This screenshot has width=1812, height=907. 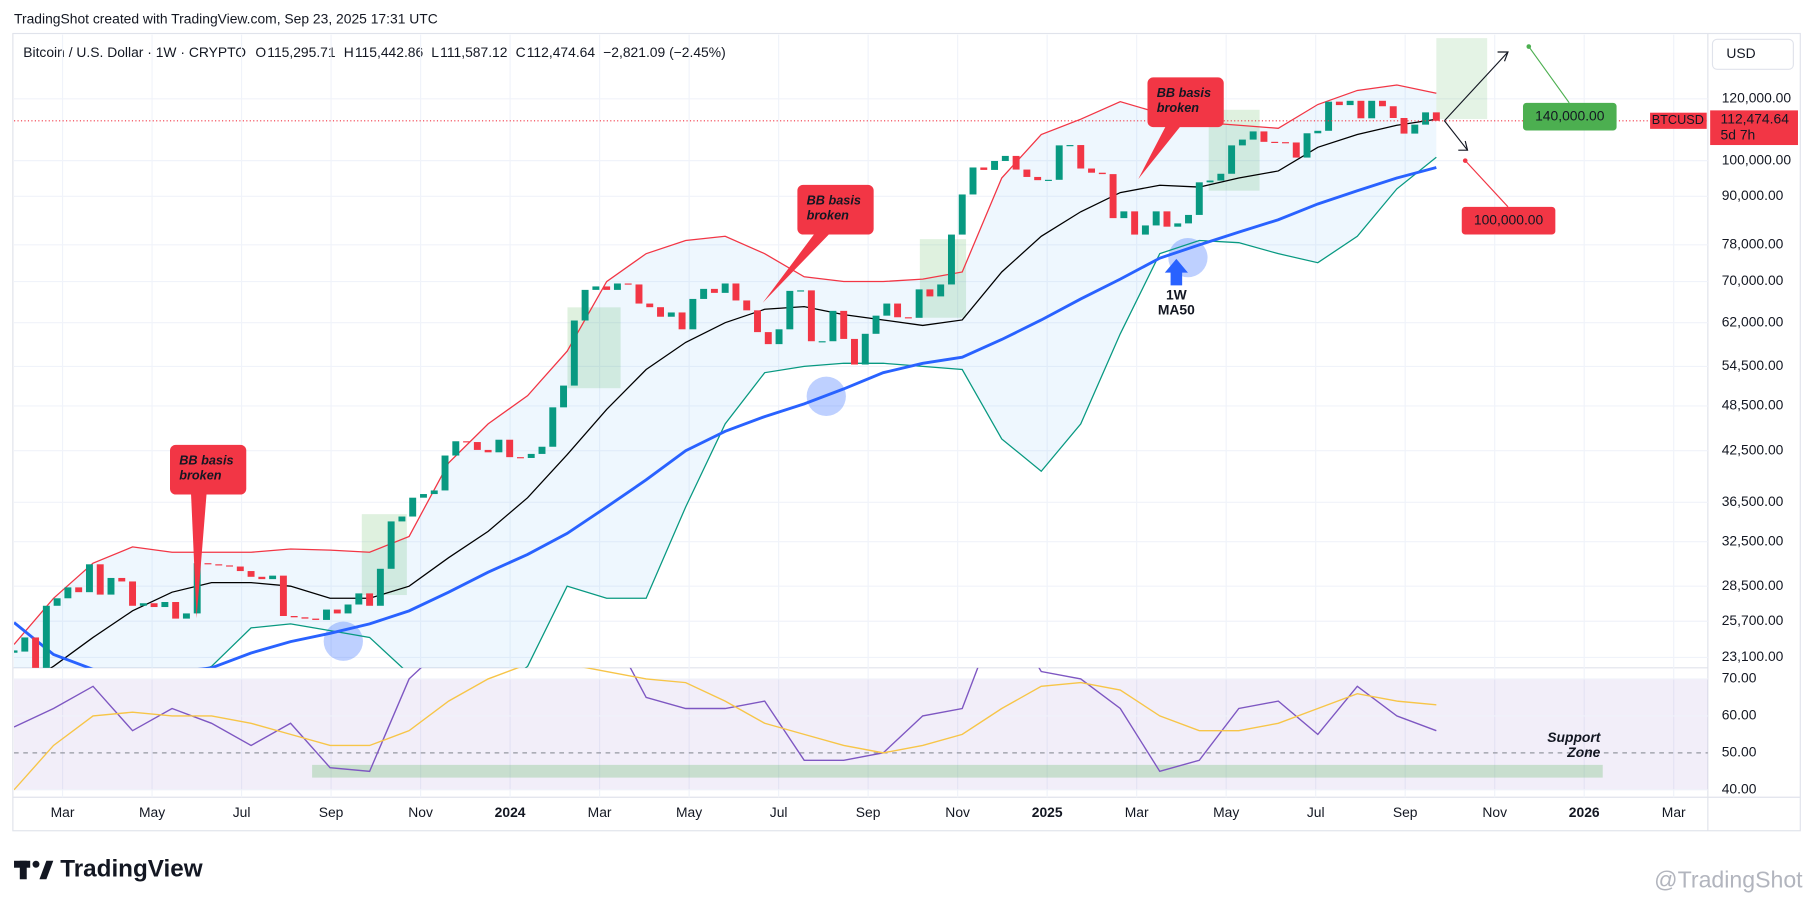 I want to click on ohlc-label: C, so click(x=521, y=52).